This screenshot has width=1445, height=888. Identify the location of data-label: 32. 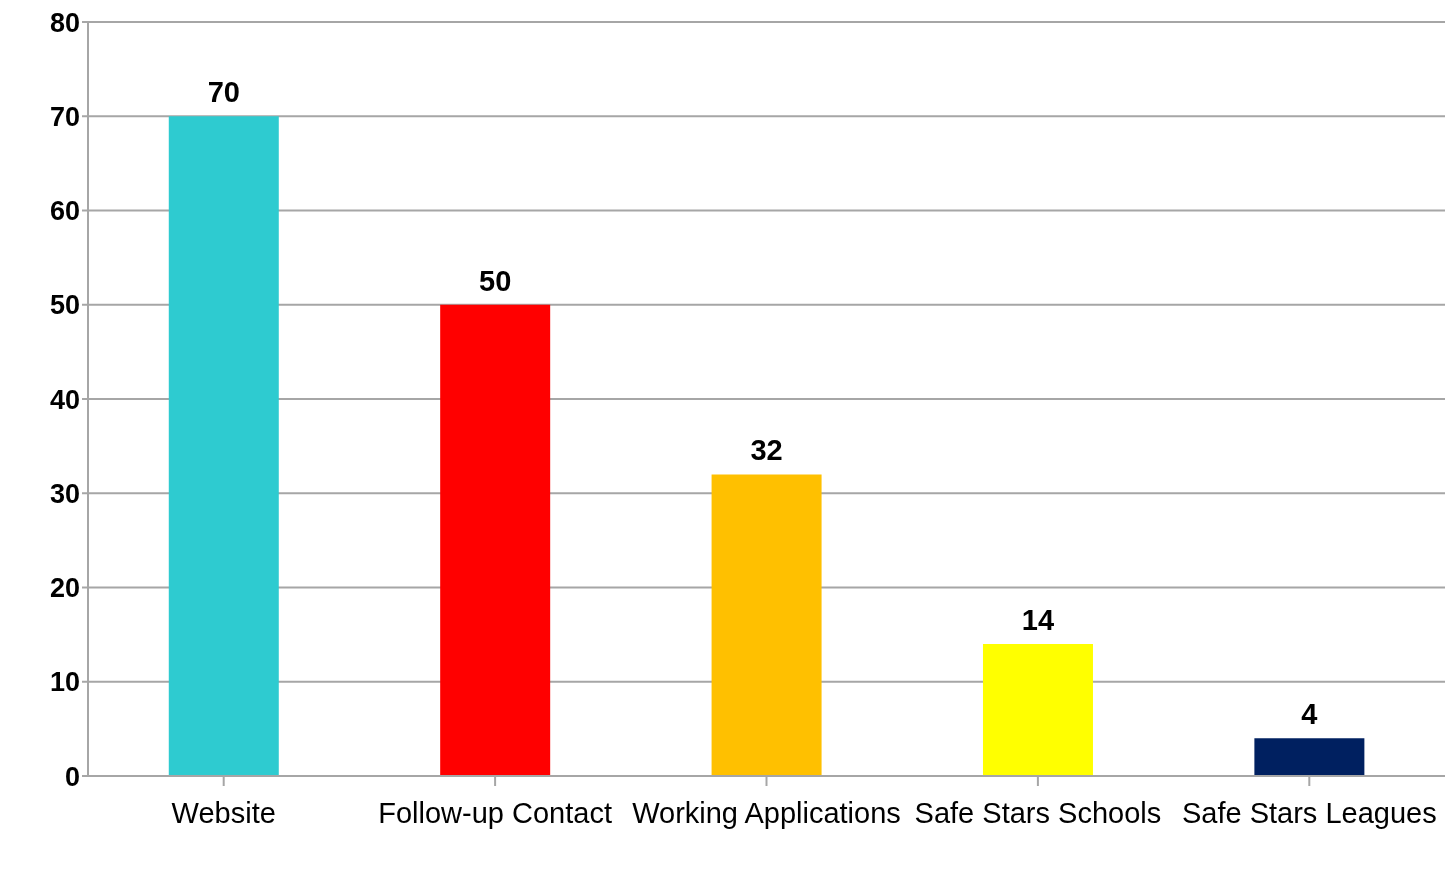
(766, 450).